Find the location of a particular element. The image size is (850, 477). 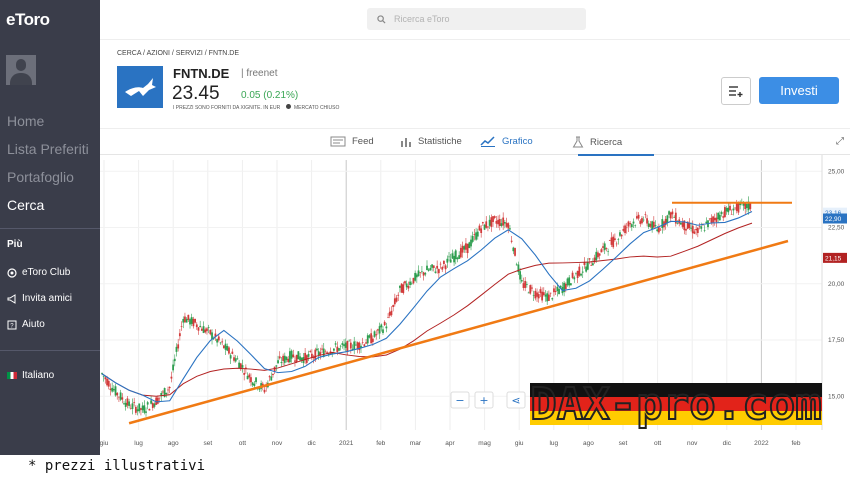

price-change: 0.05 (0.21%) is located at coordinates (270, 95).